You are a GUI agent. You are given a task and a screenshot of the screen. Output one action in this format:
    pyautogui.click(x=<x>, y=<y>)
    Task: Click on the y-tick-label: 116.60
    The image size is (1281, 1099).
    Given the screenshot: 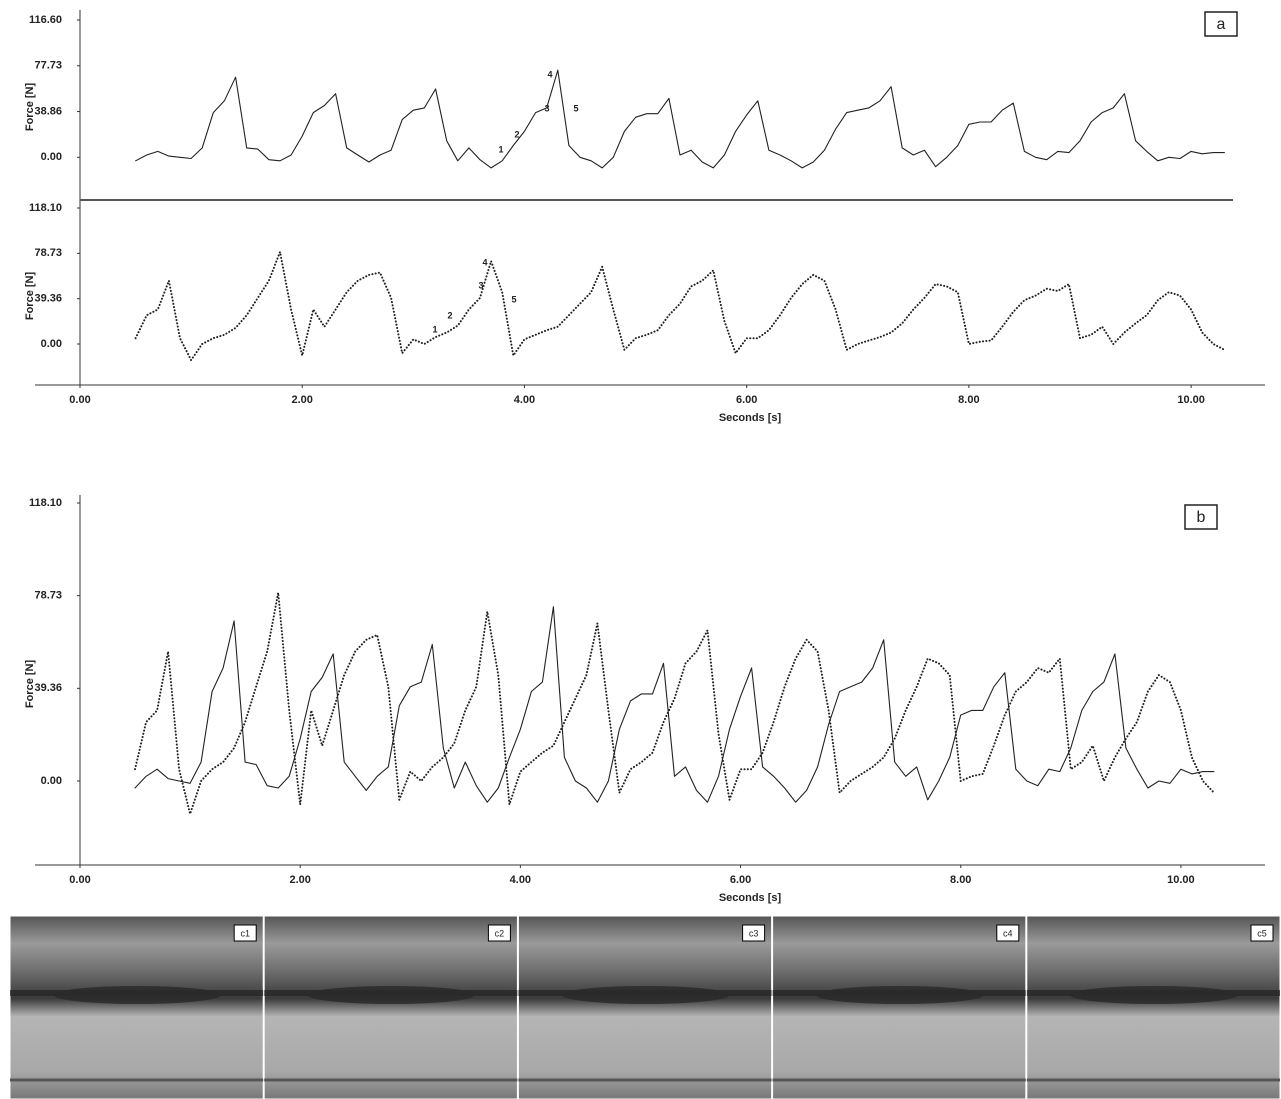 What is the action you would take?
    pyautogui.click(x=45, y=20)
    